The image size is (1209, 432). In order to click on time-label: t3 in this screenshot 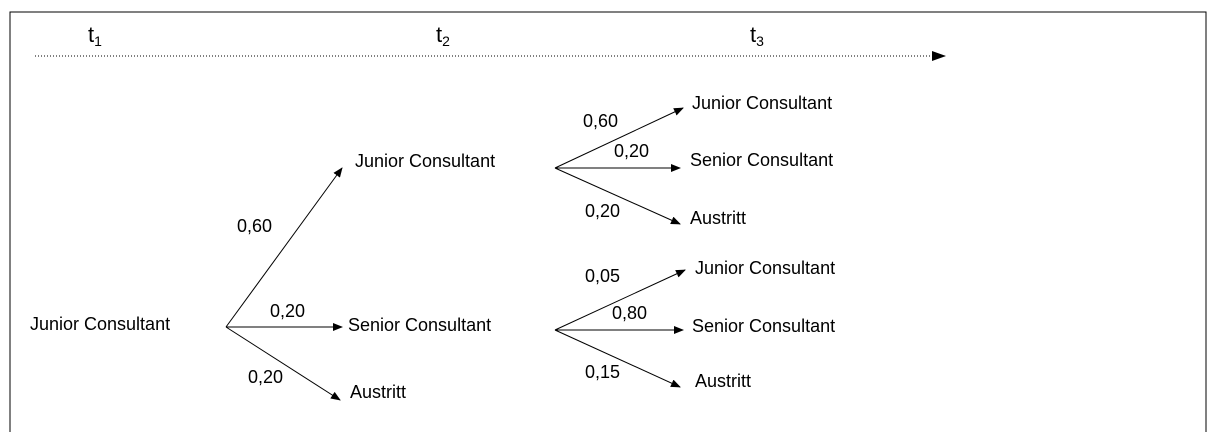, I will do `click(757, 35)`.